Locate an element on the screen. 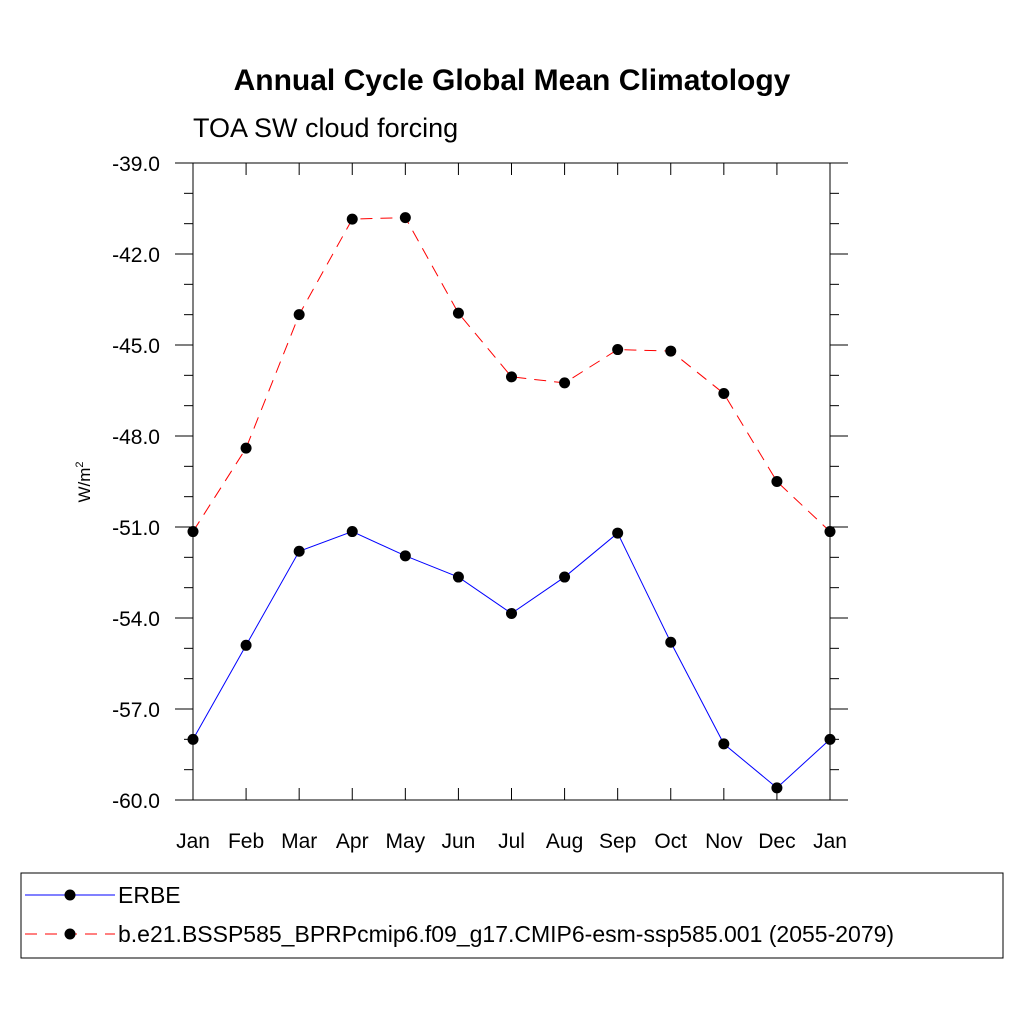  legend-marker-erbe is located at coordinates (70, 895).